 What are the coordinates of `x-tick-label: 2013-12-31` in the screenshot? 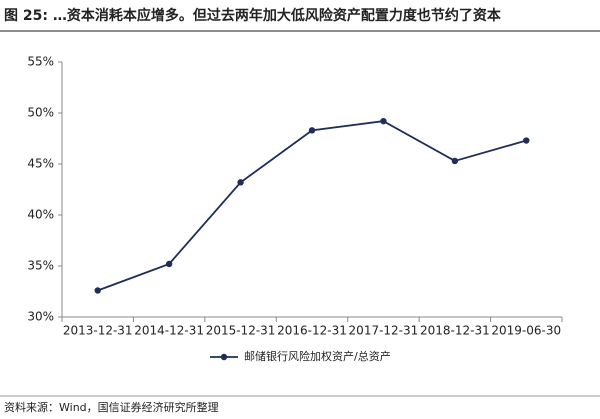 It's located at (98, 331).